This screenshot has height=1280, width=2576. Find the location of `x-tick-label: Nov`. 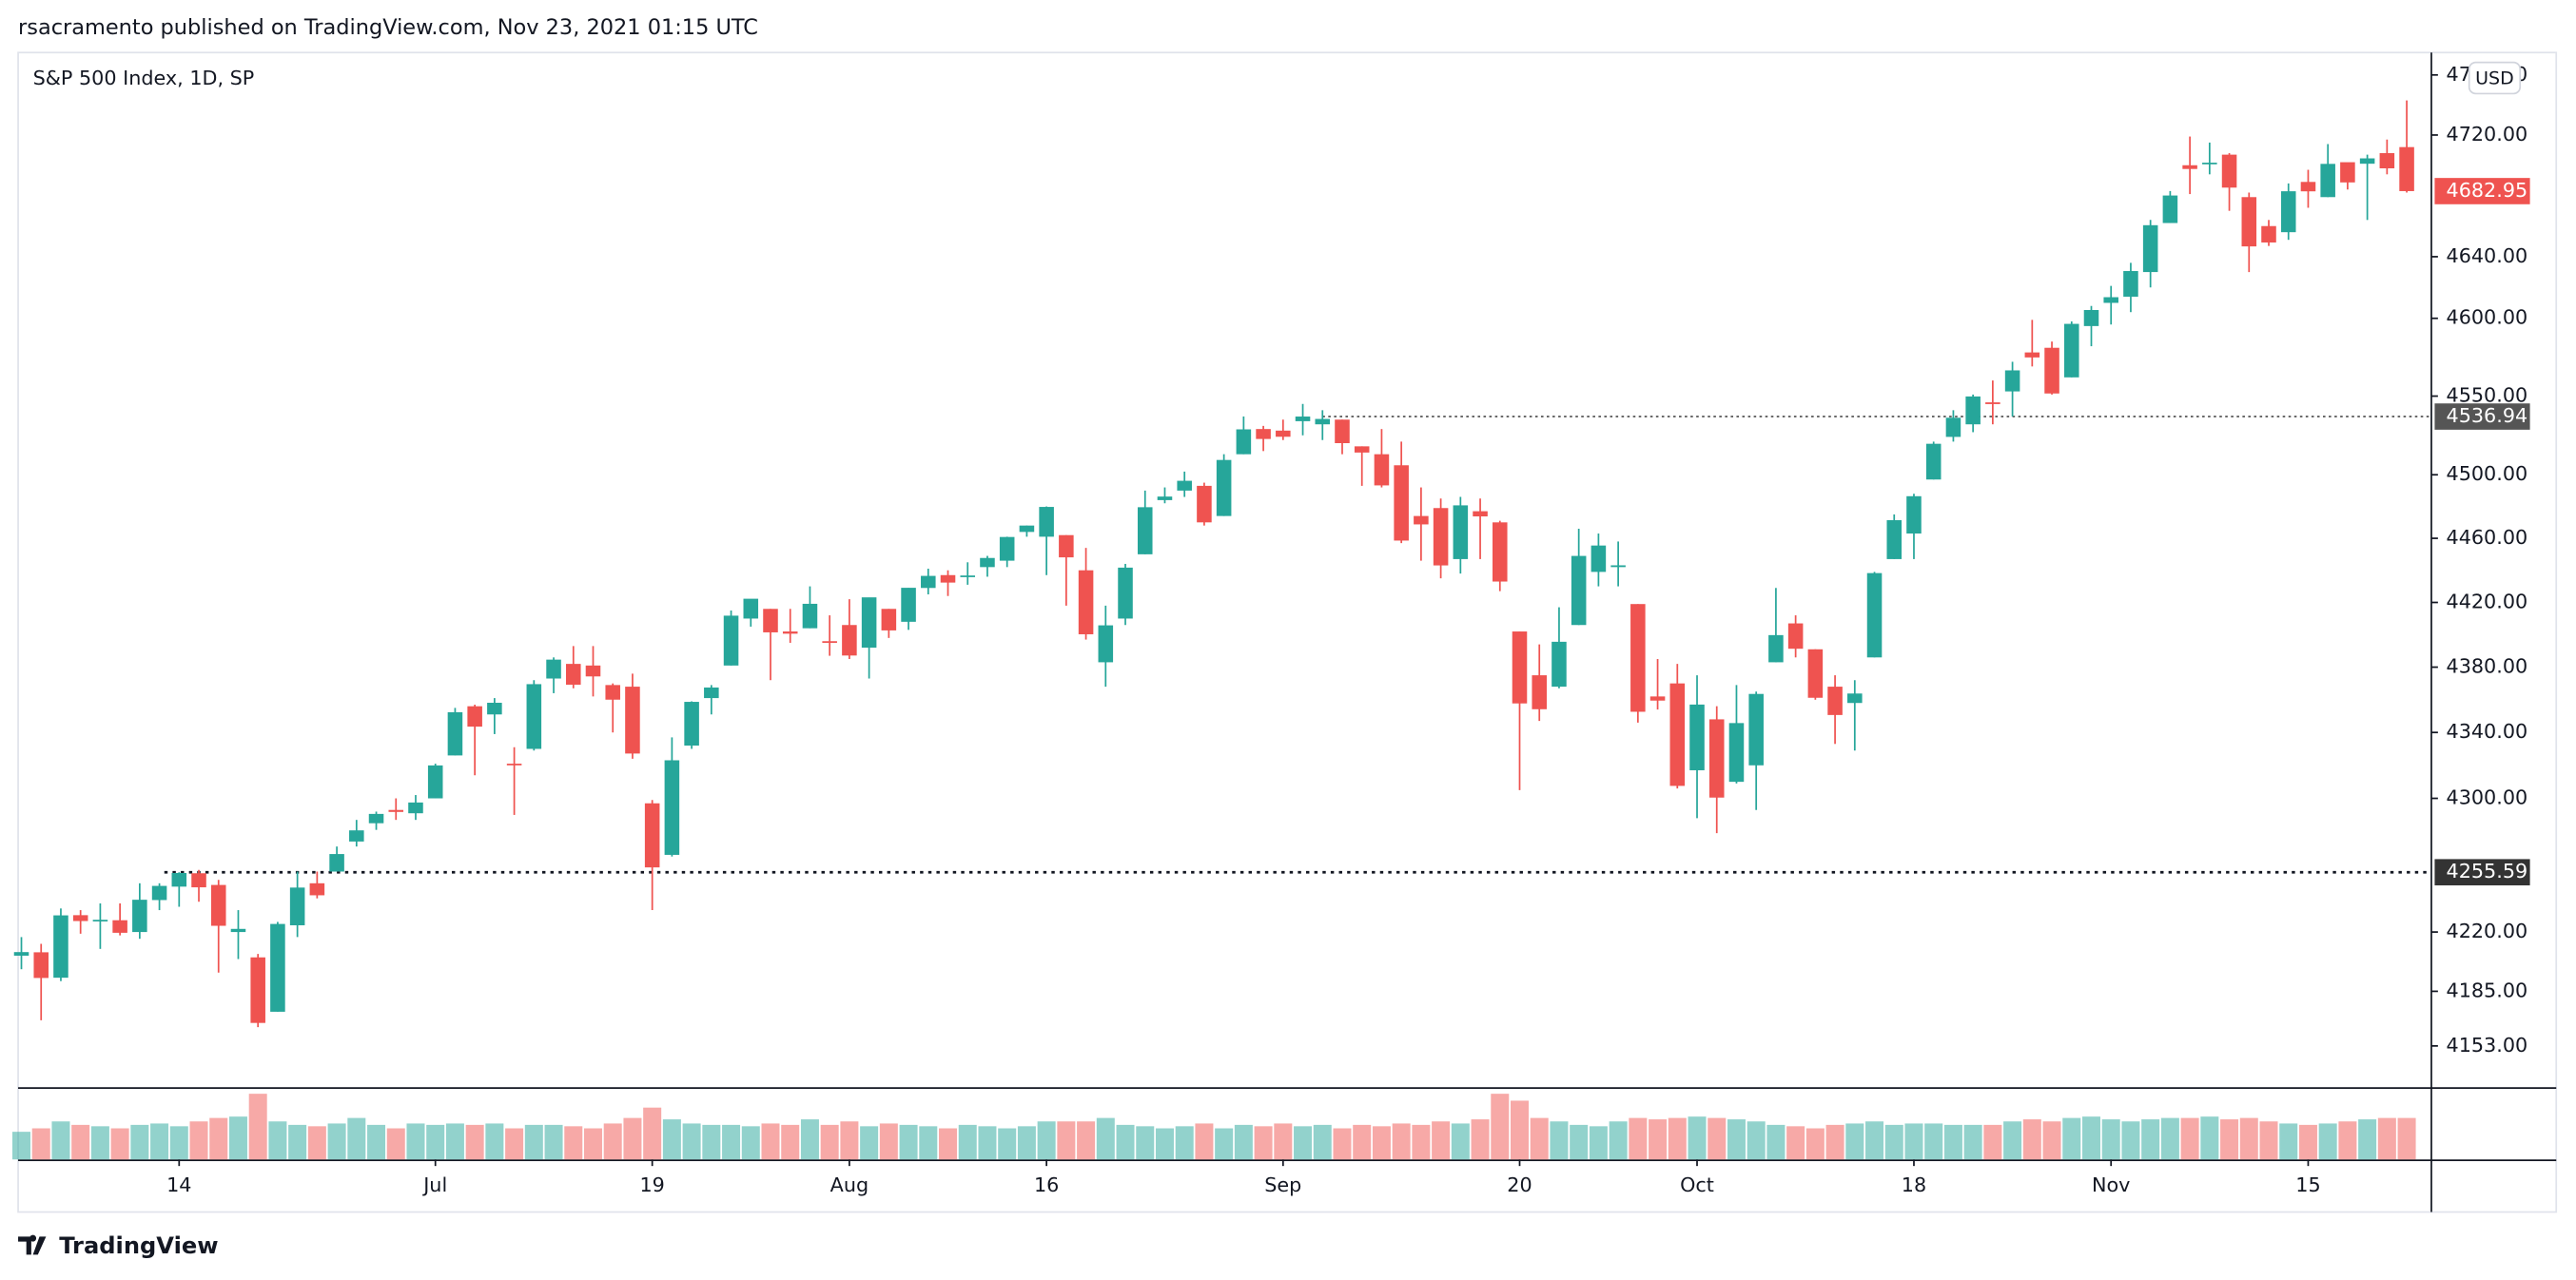

x-tick-label: Nov is located at coordinates (2111, 1184).